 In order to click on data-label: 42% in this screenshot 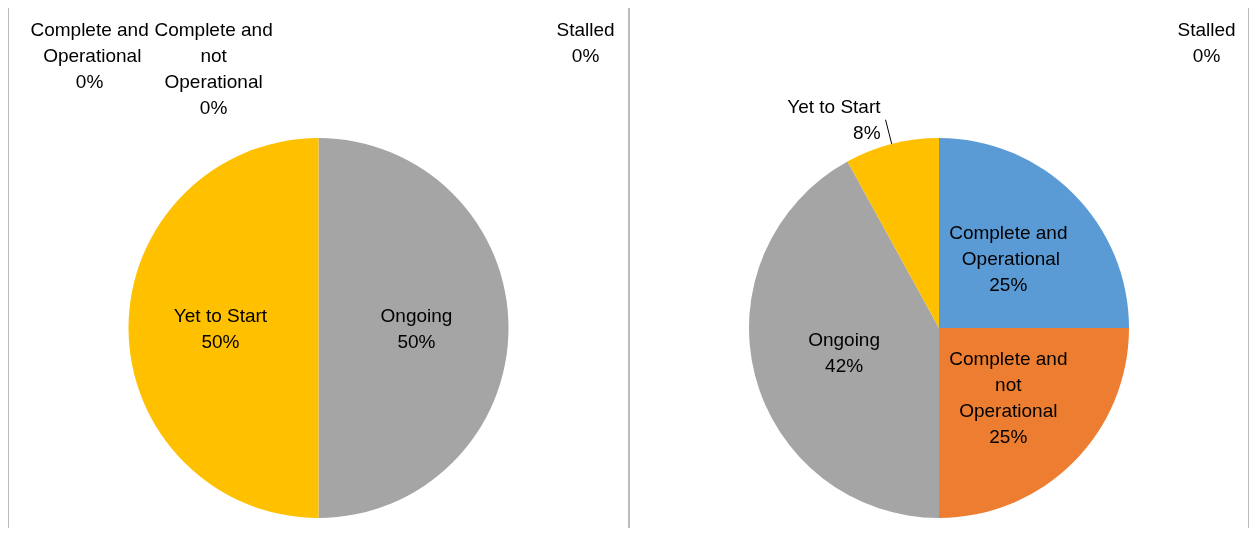, I will do `click(844, 365)`.